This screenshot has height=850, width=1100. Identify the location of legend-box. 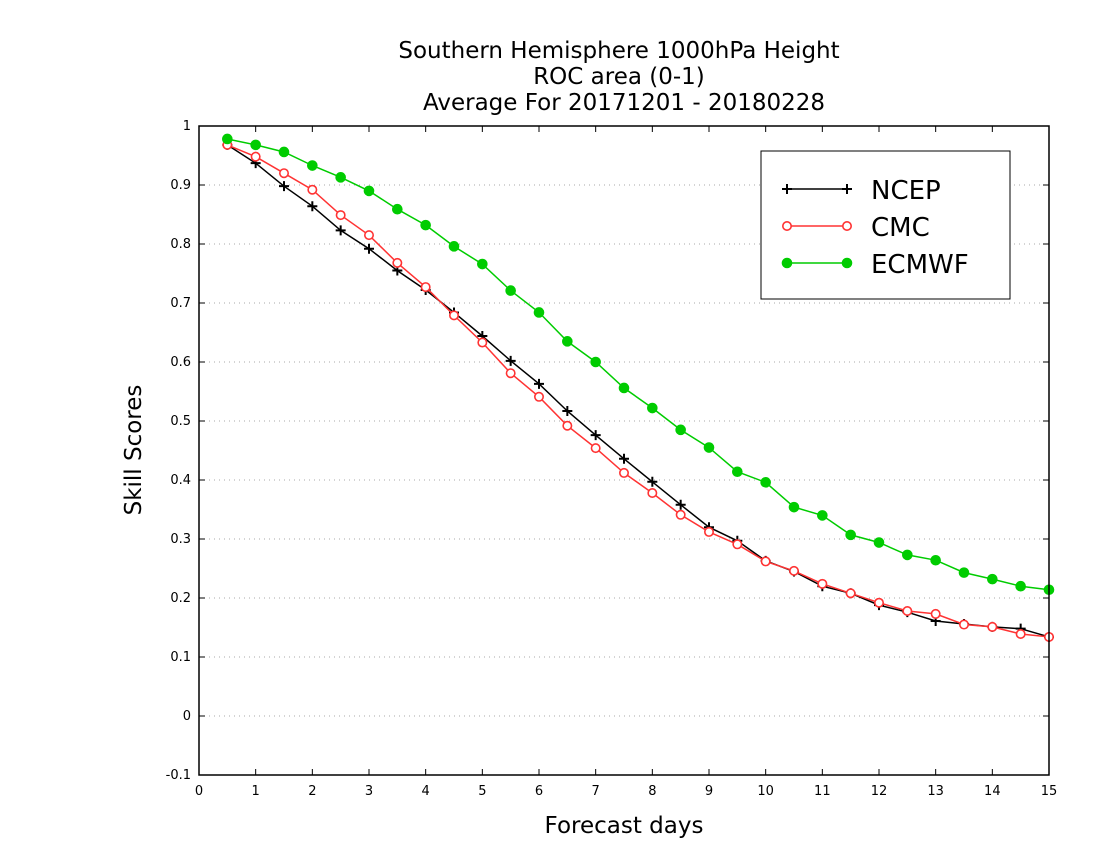
(885, 225).